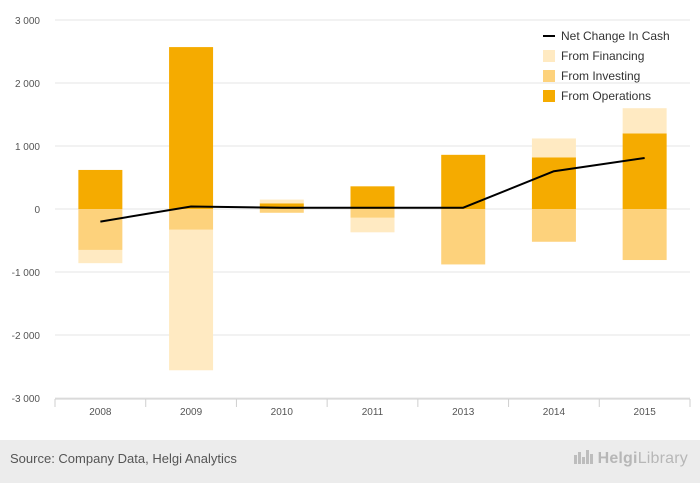  What do you see at coordinates (373, 412) in the screenshot?
I see `x-tick-label: 2011` at bounding box center [373, 412].